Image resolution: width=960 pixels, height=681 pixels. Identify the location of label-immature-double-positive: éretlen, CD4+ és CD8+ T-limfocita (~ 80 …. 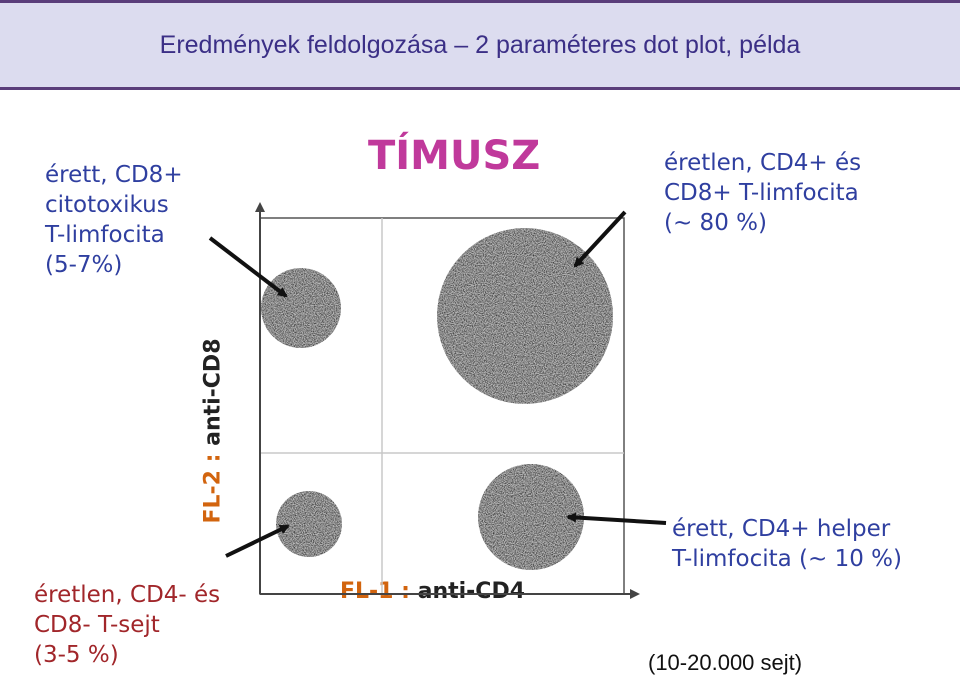
(763, 193).